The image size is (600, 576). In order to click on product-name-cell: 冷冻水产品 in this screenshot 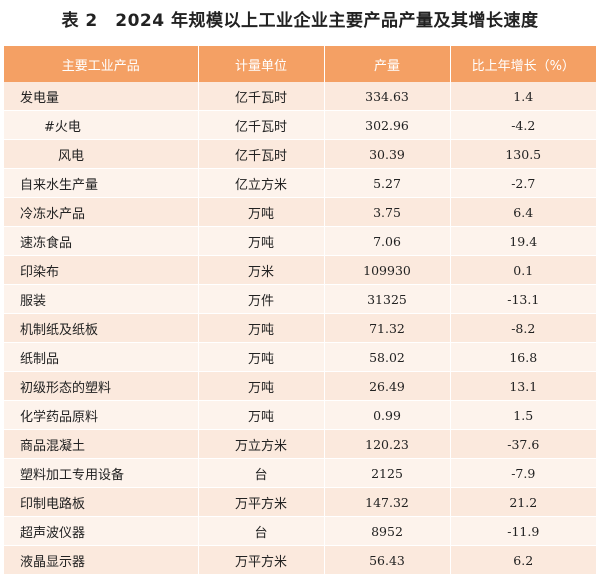, I will do `click(101, 212)`.